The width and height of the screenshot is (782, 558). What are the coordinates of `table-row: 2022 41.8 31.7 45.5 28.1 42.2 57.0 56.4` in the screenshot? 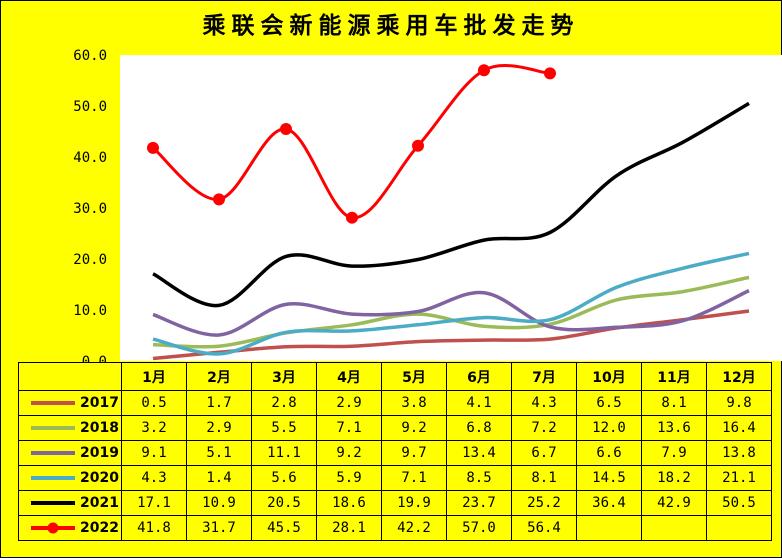 It's located at (395, 528).